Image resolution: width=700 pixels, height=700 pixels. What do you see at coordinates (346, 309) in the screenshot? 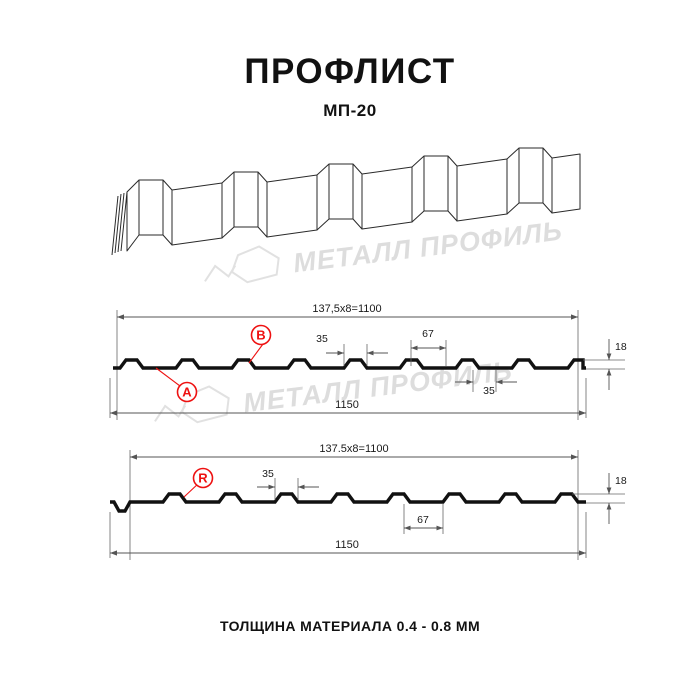
I see `dimension-top-pitch-label: 137,5x8=1100` at bounding box center [346, 309].